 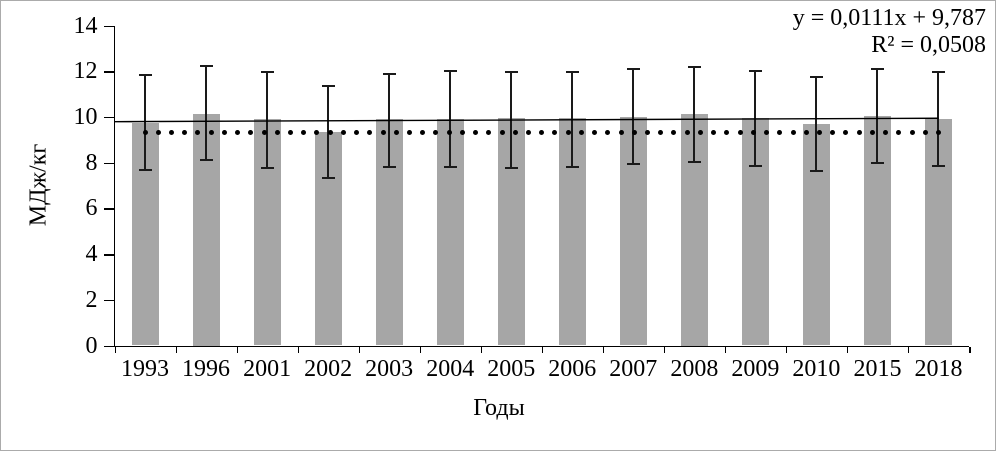 I want to click on y-tick-label: 14, so click(x=85, y=25).